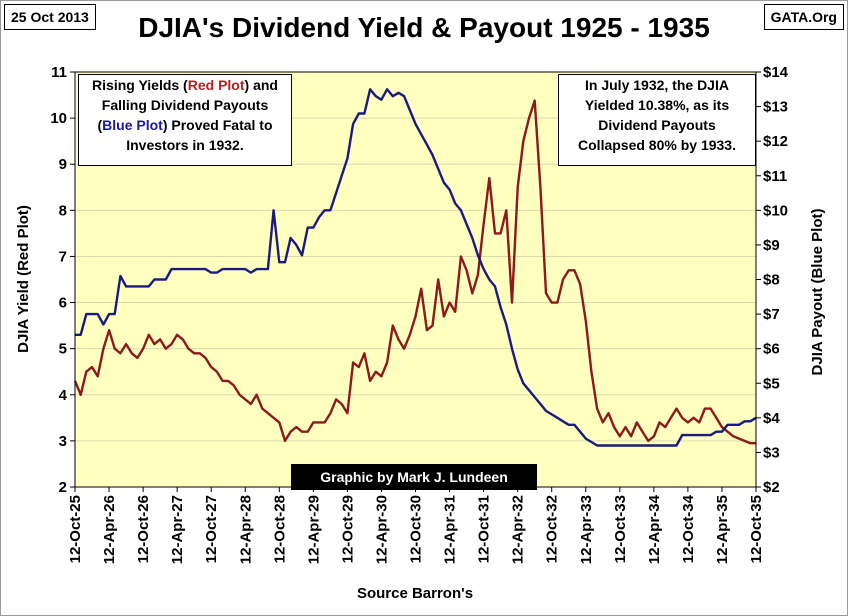 The width and height of the screenshot is (848, 616). I want to click on note-right-line-1: In July 1932, the DJIA, so click(657, 85).